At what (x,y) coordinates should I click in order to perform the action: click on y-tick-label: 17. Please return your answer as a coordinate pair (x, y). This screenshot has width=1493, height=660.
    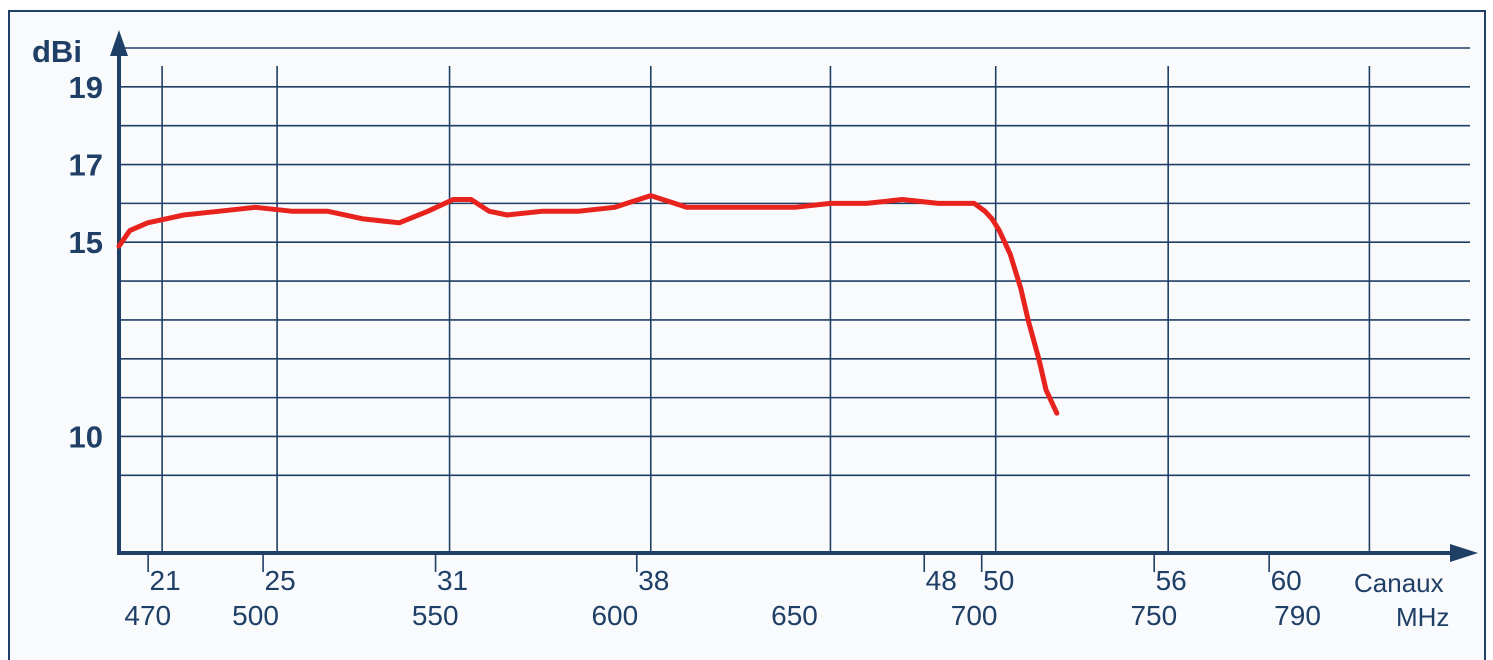
    Looking at the image, I should click on (86, 165).